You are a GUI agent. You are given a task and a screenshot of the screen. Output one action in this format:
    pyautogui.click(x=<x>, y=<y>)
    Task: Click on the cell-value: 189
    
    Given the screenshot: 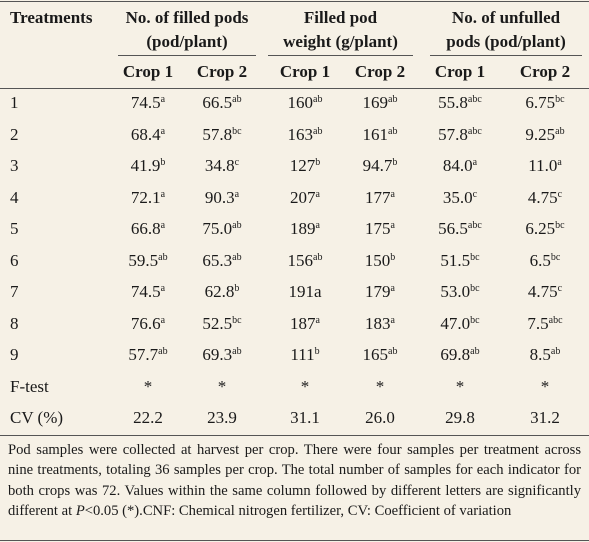 What is the action you would take?
    pyautogui.click(x=303, y=228)
    